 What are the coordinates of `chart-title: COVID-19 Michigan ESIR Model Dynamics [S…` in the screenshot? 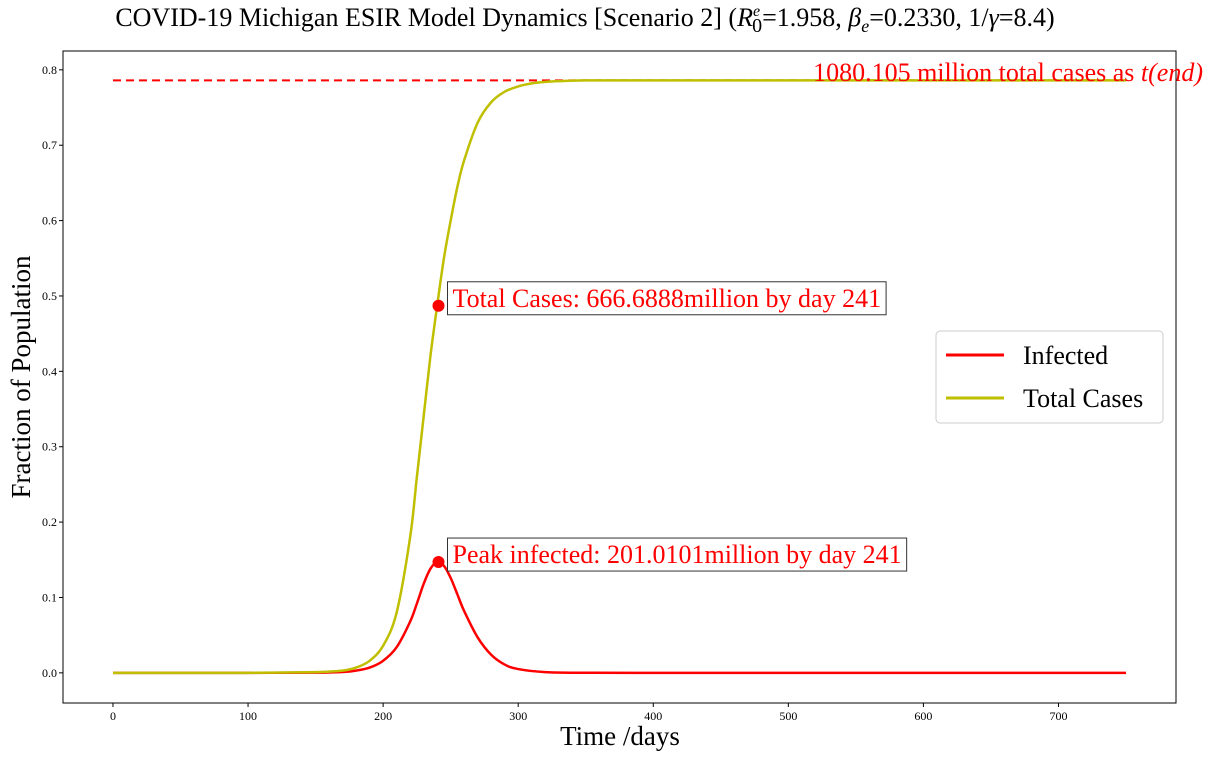 It's located at (584, 20).